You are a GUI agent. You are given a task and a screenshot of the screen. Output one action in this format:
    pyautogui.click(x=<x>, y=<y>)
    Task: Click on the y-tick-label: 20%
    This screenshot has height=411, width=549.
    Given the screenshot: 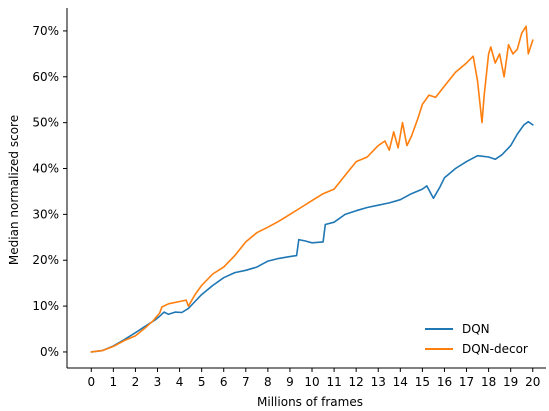 What is the action you would take?
    pyautogui.click(x=45, y=260)
    